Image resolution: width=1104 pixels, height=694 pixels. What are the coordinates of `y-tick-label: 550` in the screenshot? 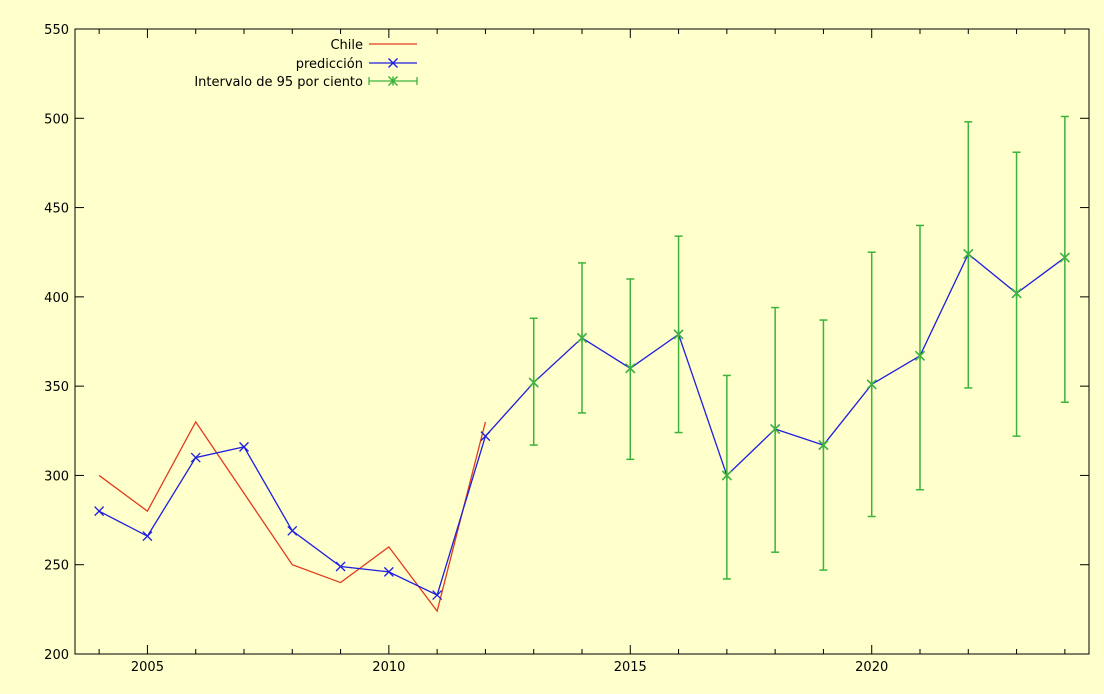 It's located at (56, 30).